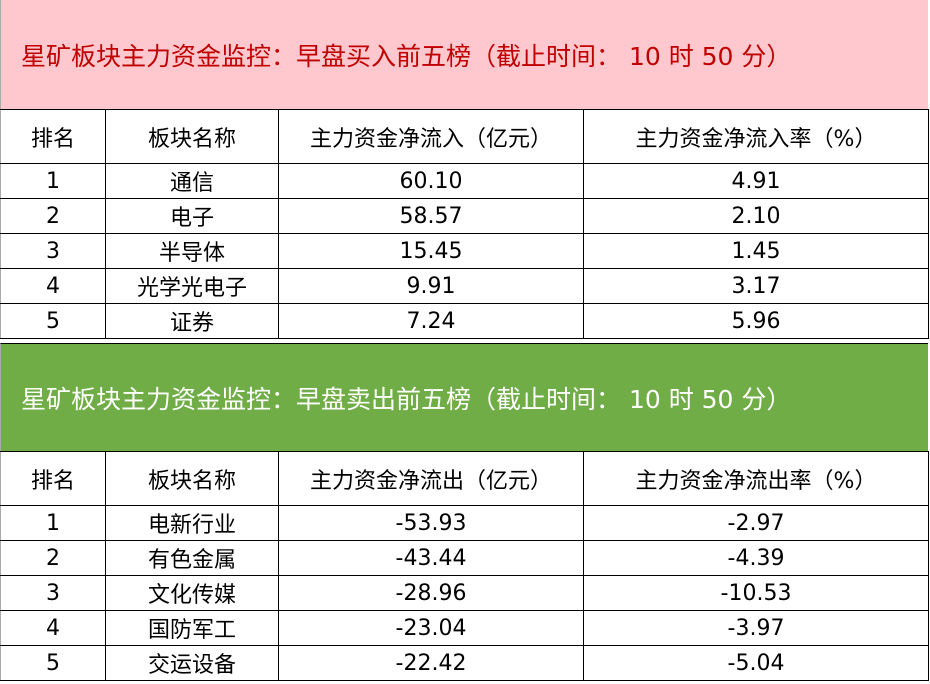  I want to click on table-row: 2 有色金属 -43.44 -4.39, so click(464, 558).